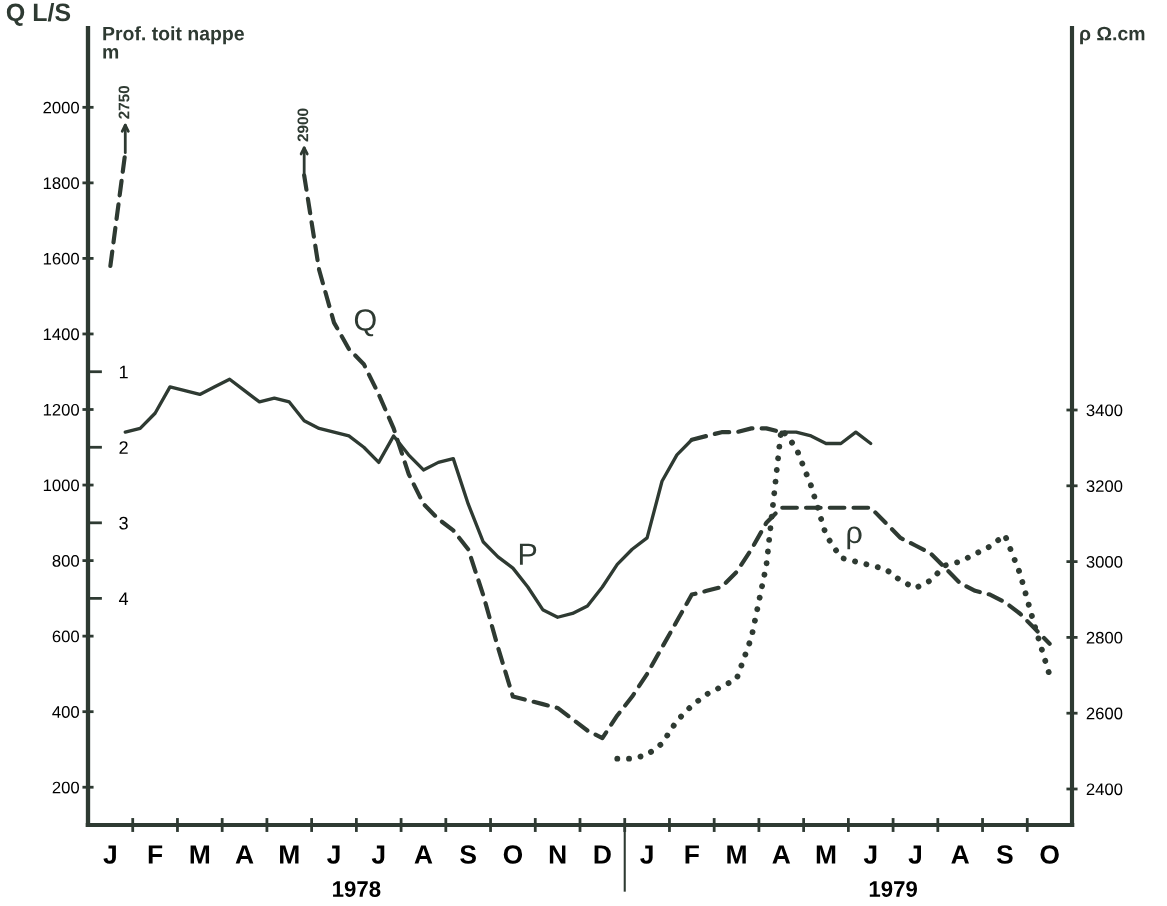 The image size is (1167, 906). Describe the element at coordinates (557, 854) in the screenshot. I see `x-tick-label: N` at that location.